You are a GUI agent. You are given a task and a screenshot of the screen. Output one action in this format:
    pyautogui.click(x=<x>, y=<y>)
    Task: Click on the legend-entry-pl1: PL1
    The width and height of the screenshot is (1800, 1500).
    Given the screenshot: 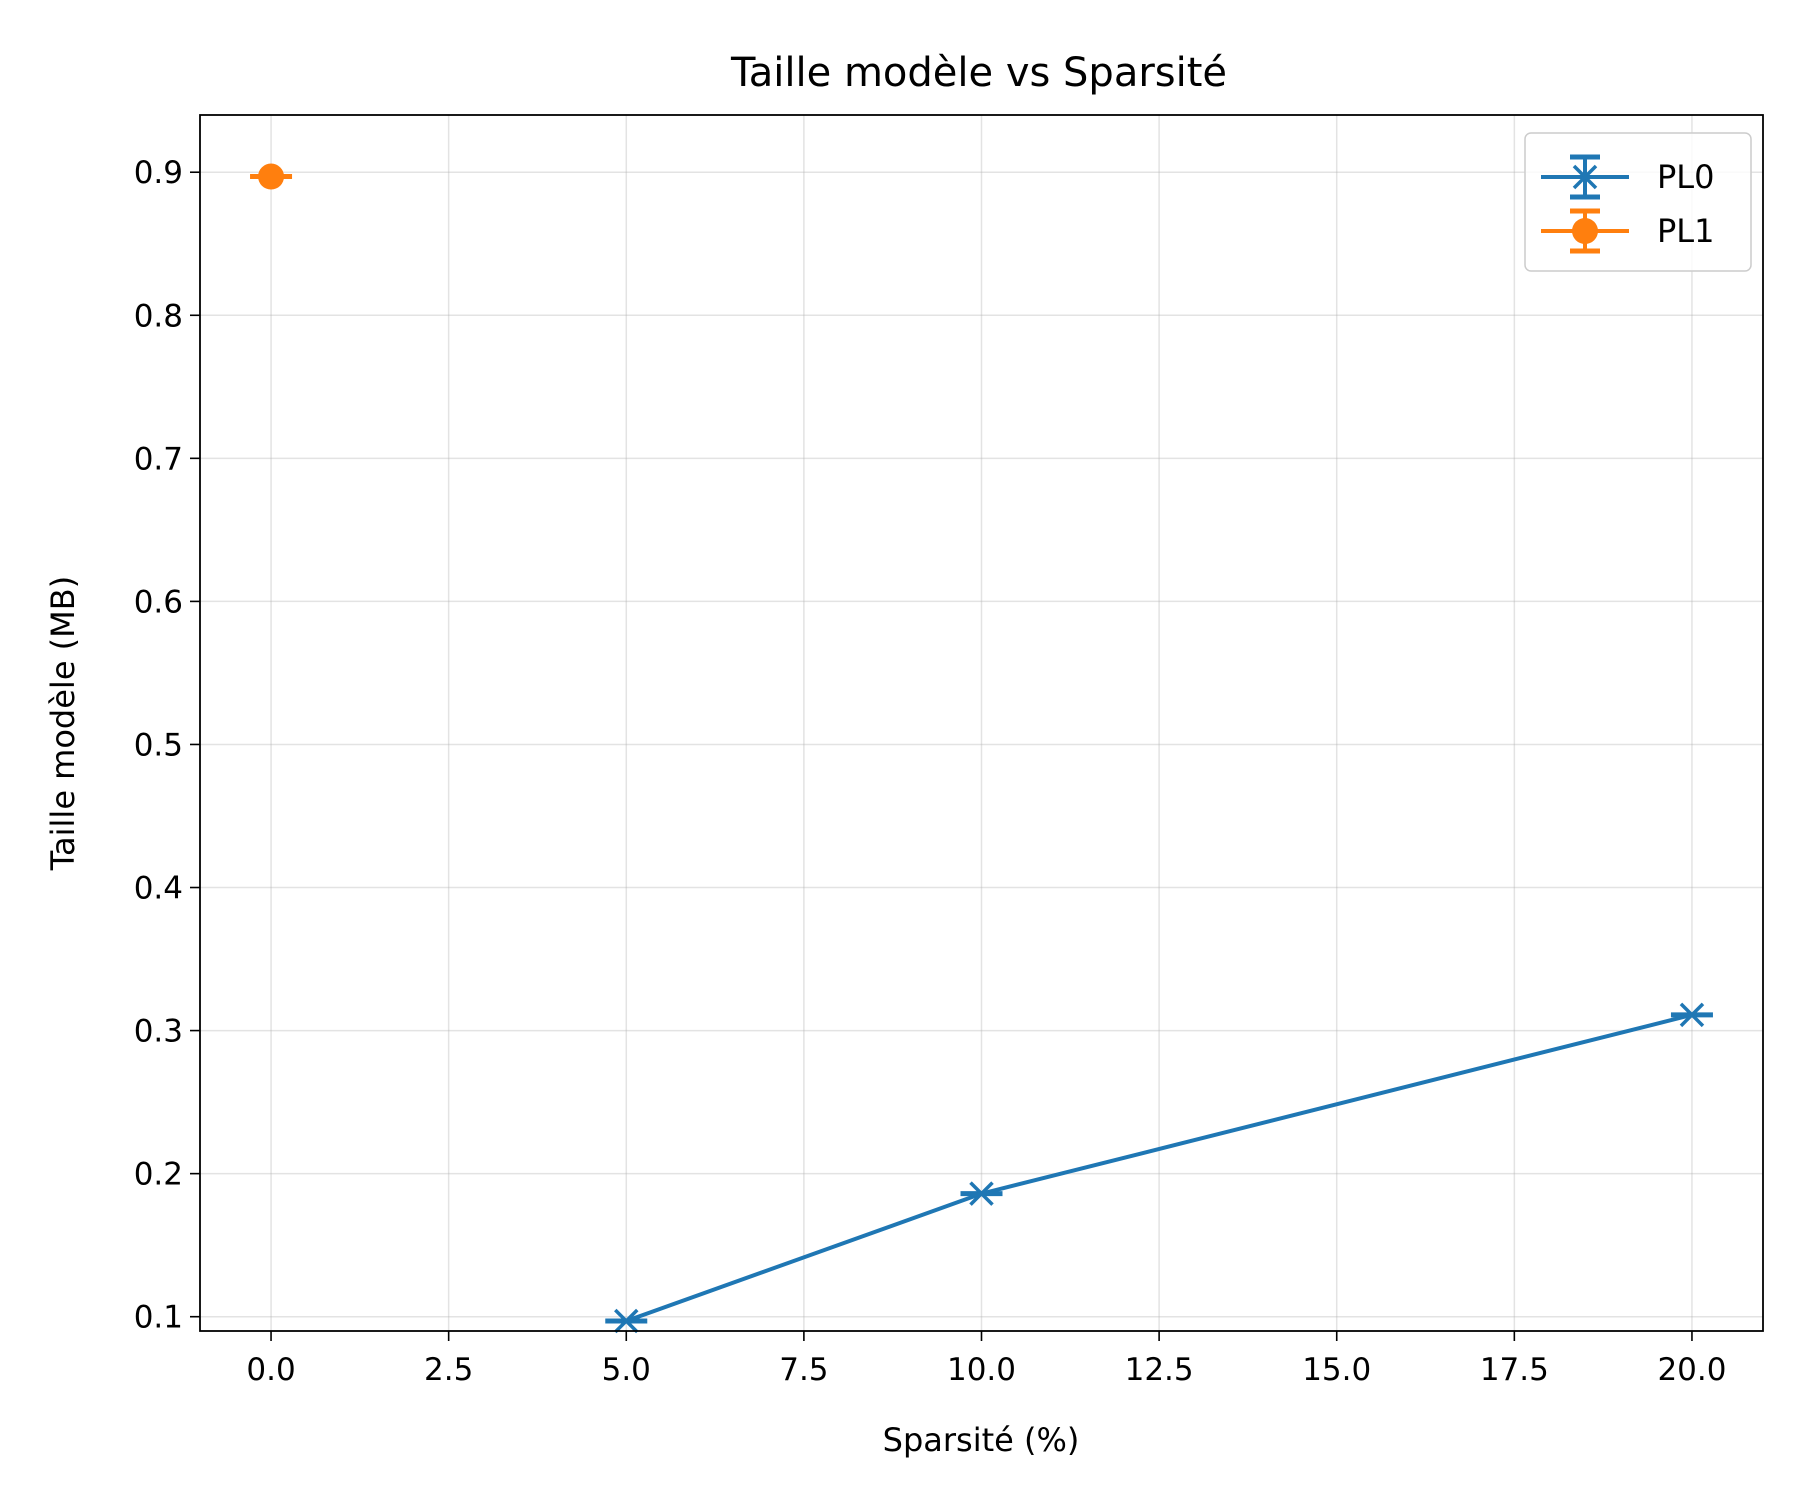 What is the action you would take?
    pyautogui.click(x=1627, y=231)
    